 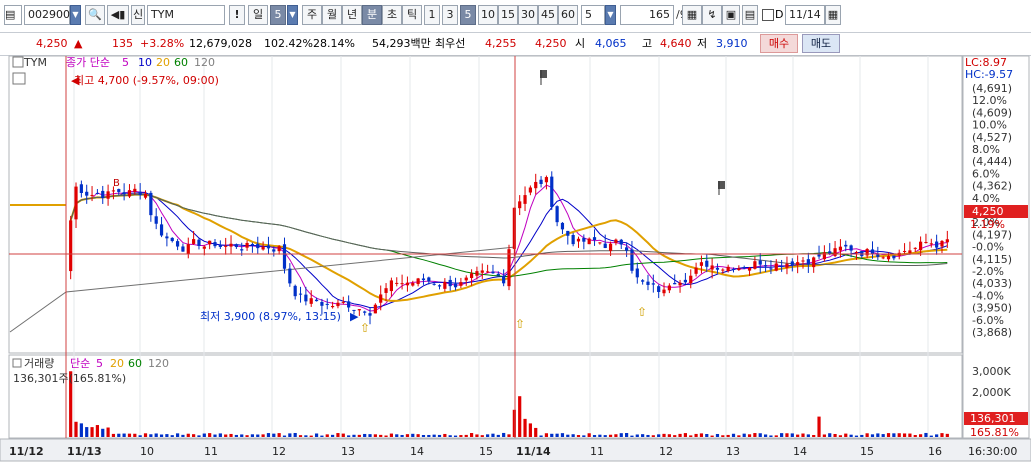 I want to click on date-input: 11/14, so click(x=805, y=15).